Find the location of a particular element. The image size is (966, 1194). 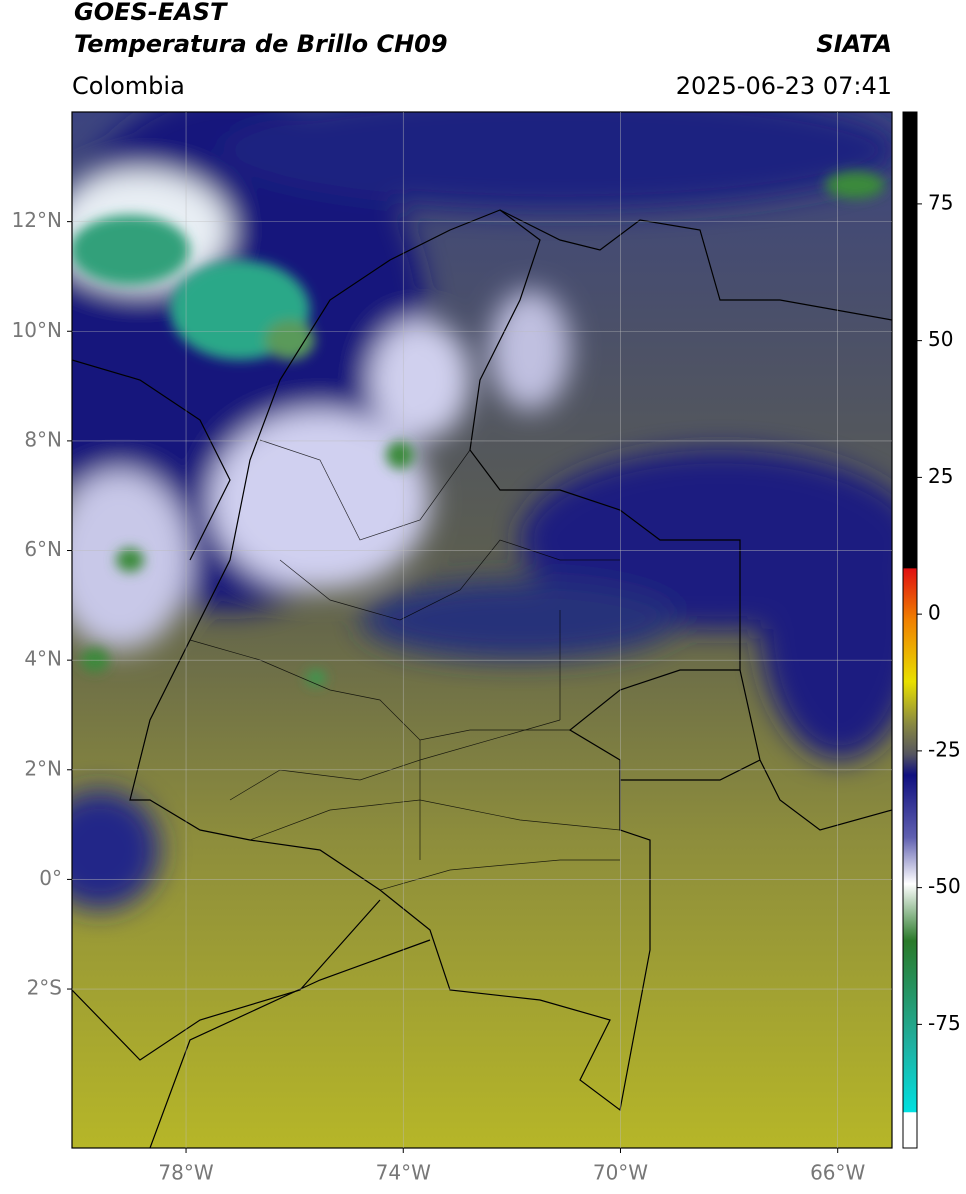

lat-tick-label: 12°N is located at coordinates (37, 220).